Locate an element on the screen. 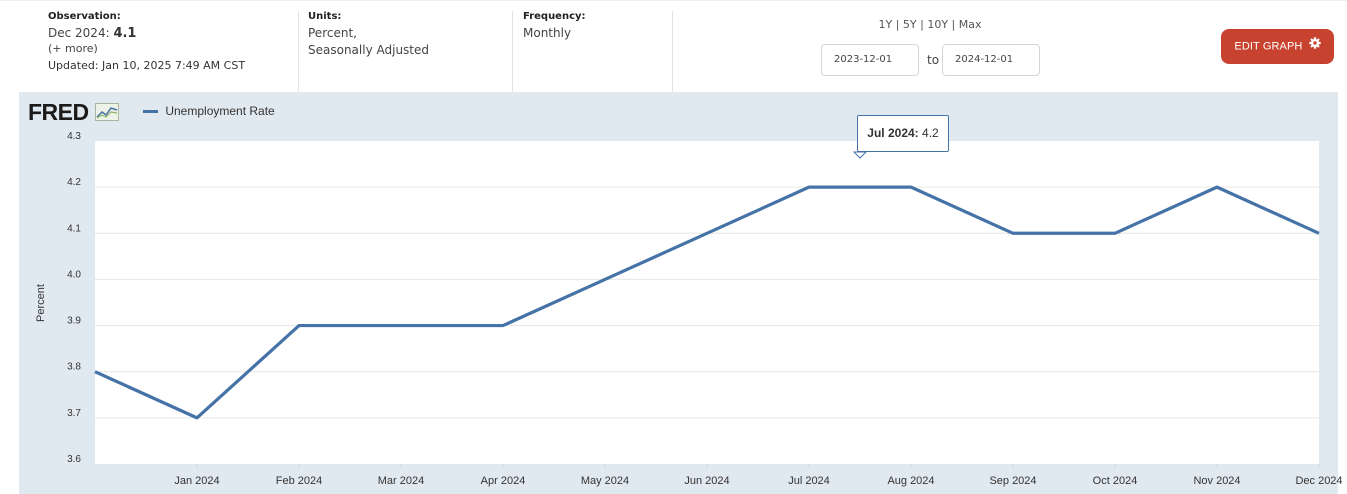 The width and height of the screenshot is (1347, 494). chart-legend: Unemployment Rate is located at coordinates (209, 111).